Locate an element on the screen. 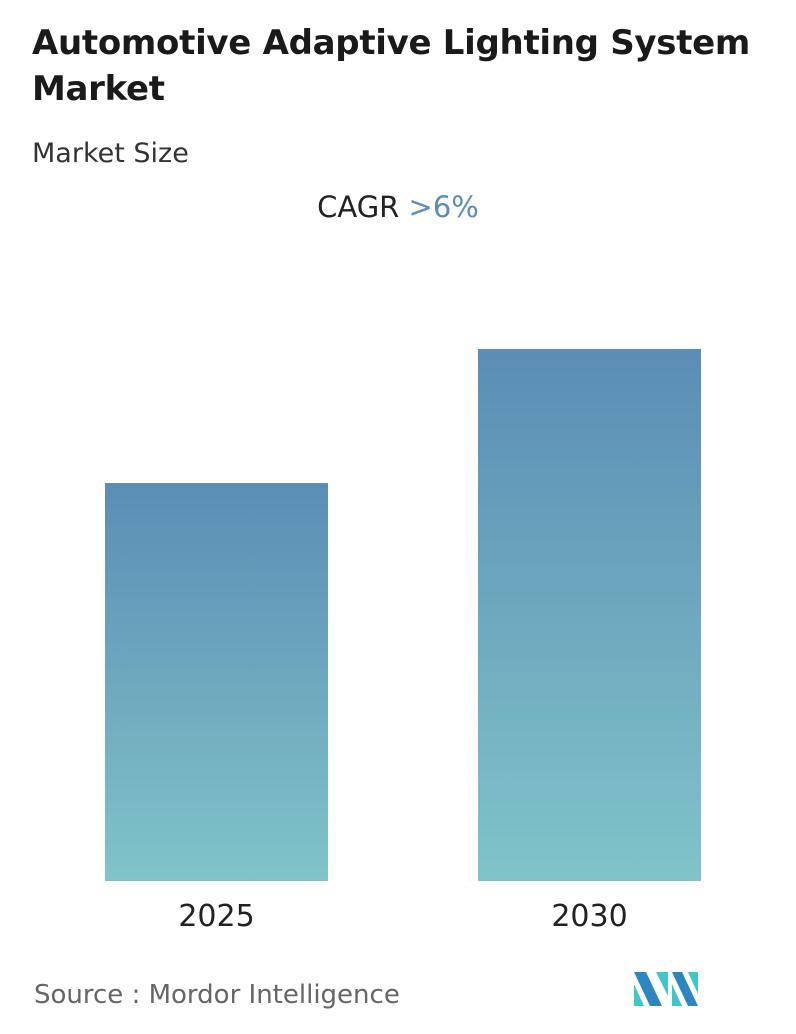  cagr-value: >6% is located at coordinates (443, 207).